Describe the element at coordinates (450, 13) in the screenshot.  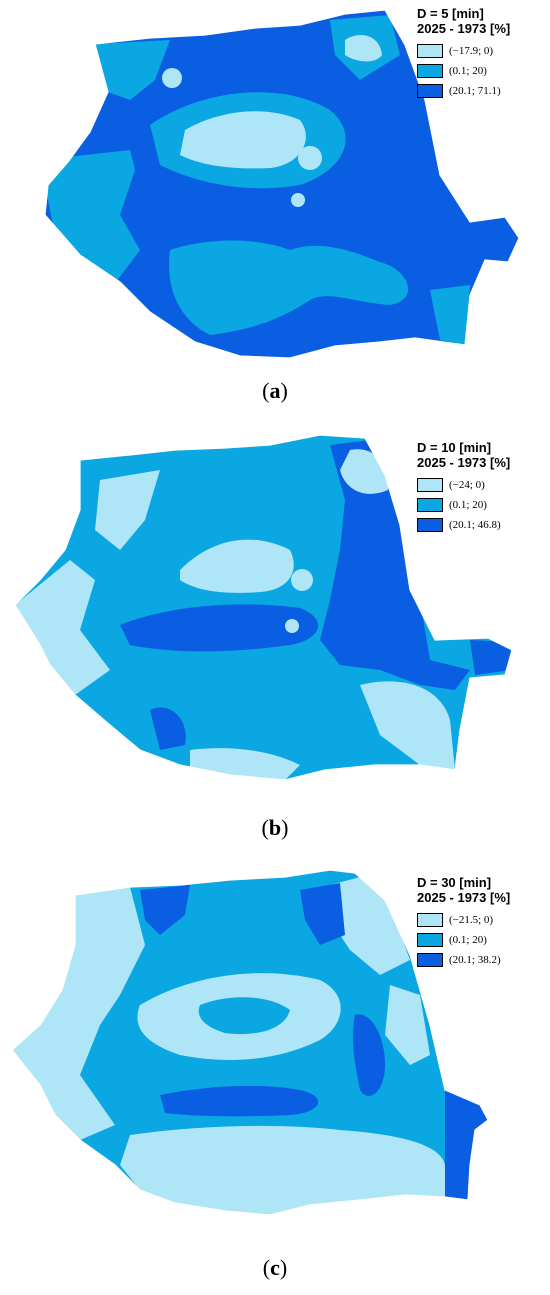
I see `legend-title: D = 5 [min]` at that location.